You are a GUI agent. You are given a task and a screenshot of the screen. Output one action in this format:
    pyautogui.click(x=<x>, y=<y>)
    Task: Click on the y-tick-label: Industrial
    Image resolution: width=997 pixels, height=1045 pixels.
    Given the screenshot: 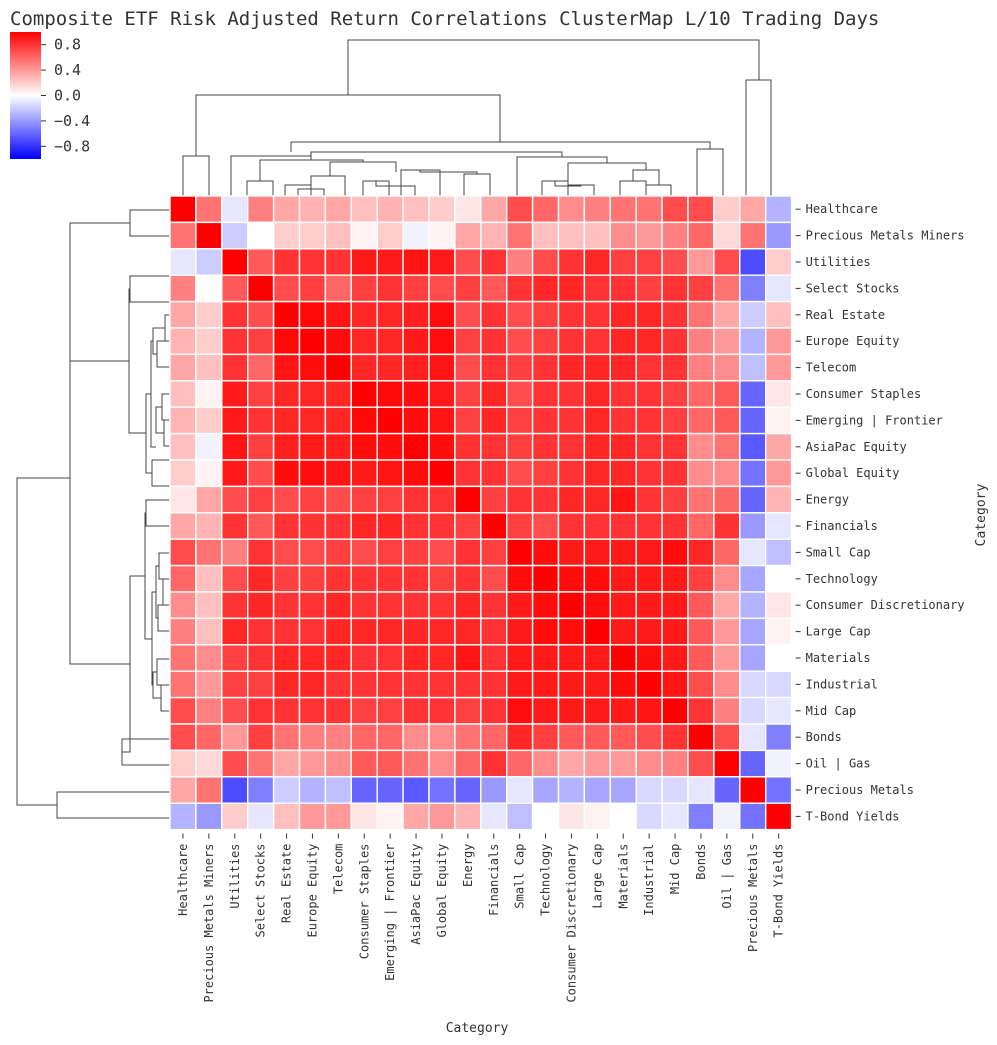 What is the action you would take?
    pyautogui.click(x=842, y=684)
    